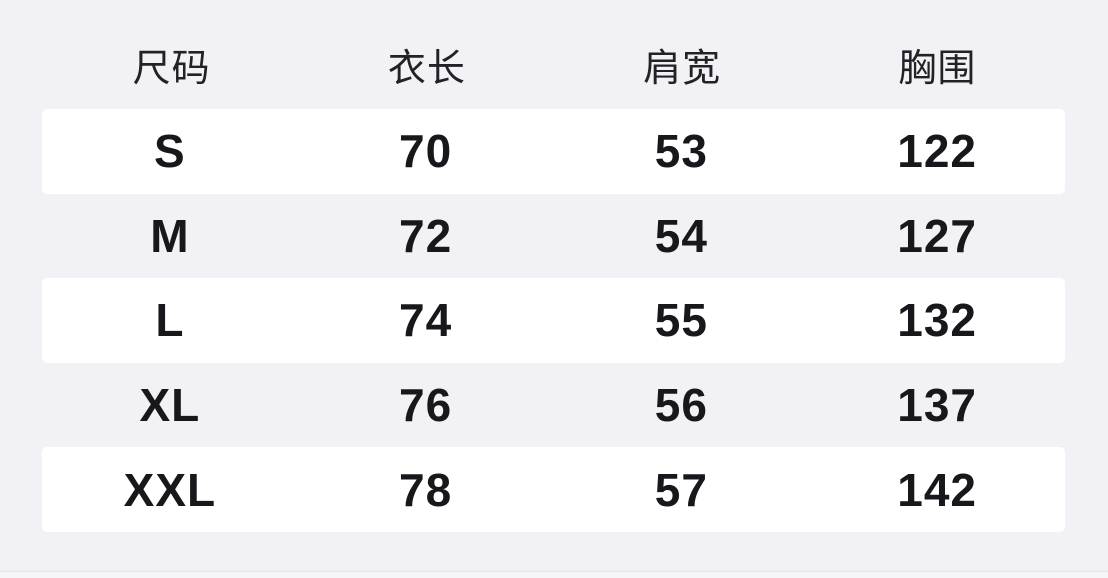  What do you see at coordinates (426, 320) in the screenshot?
I see `cell-length: 74` at bounding box center [426, 320].